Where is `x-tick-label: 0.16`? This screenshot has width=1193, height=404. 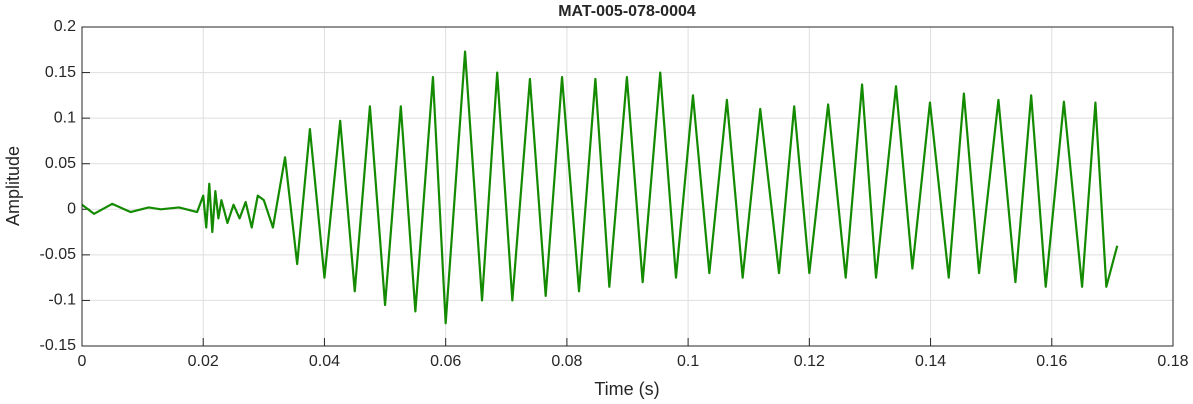
x-tick-label: 0.16 is located at coordinates (1051, 361).